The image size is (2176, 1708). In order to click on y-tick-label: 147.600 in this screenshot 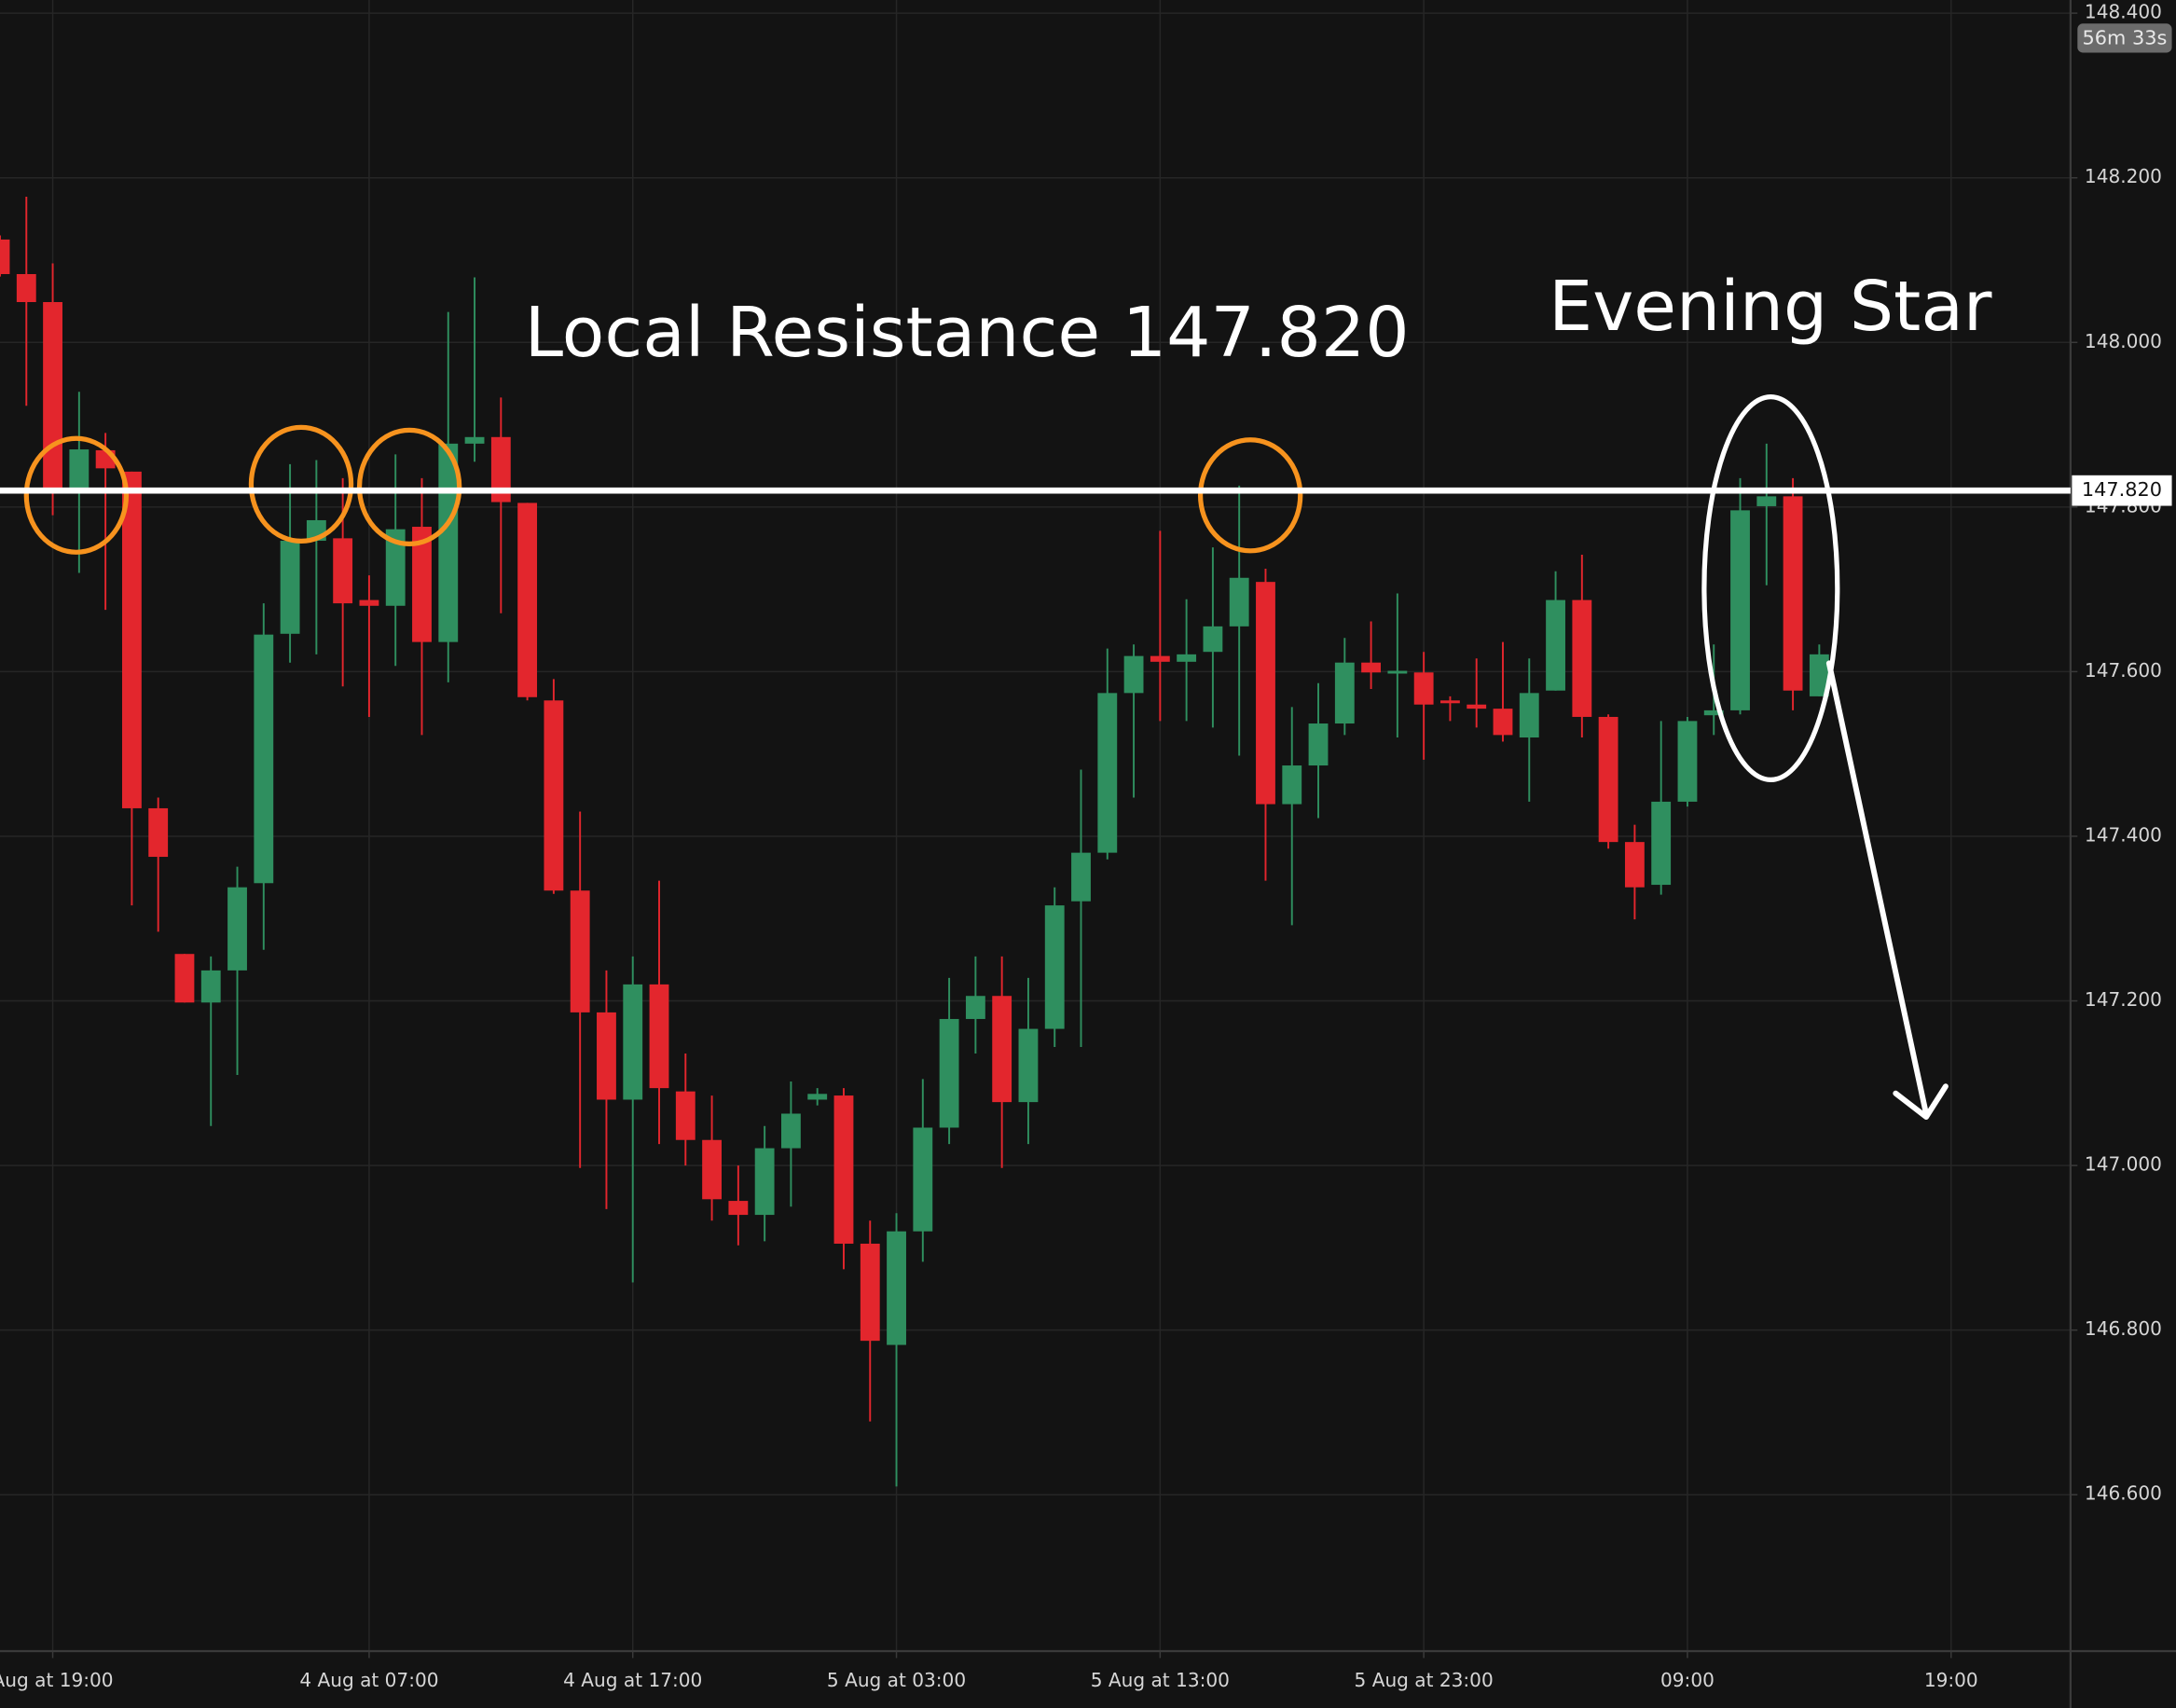, I will do `click(2123, 671)`.